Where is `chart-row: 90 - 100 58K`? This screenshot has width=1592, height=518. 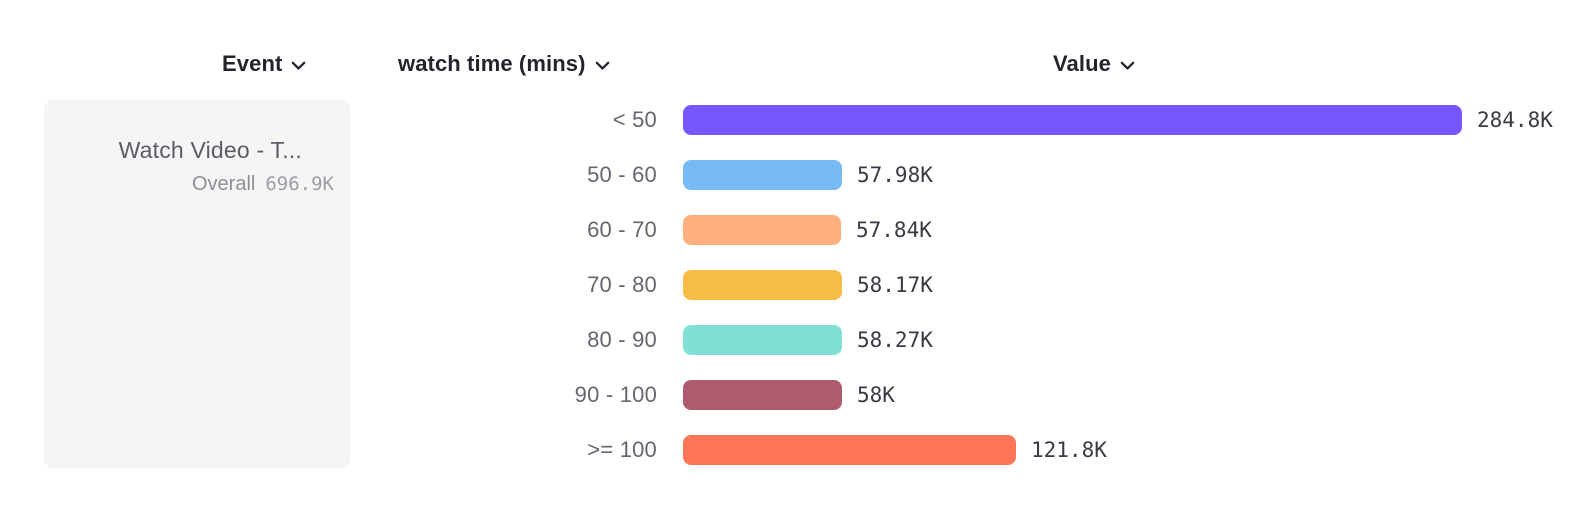 chart-row: 90 - 100 58K is located at coordinates (796, 394).